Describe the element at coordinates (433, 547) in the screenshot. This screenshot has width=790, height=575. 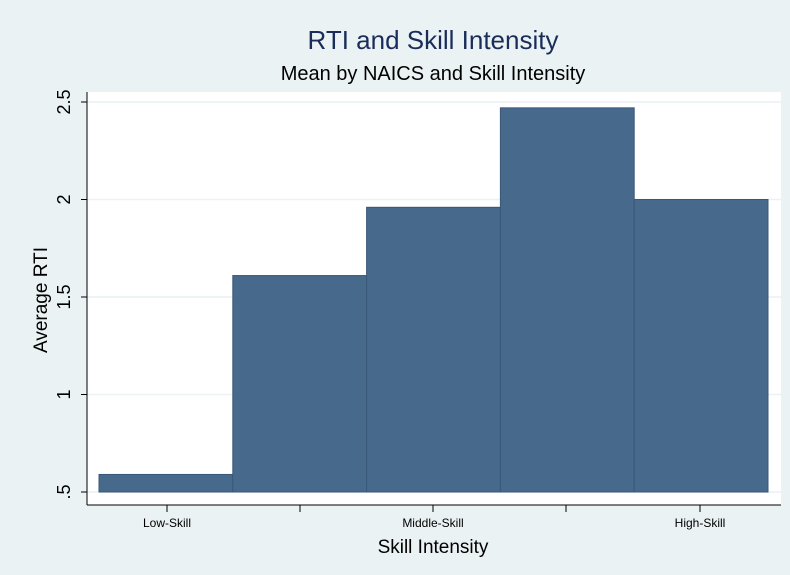
I see `x-axis-title: Skill Intensity` at that location.